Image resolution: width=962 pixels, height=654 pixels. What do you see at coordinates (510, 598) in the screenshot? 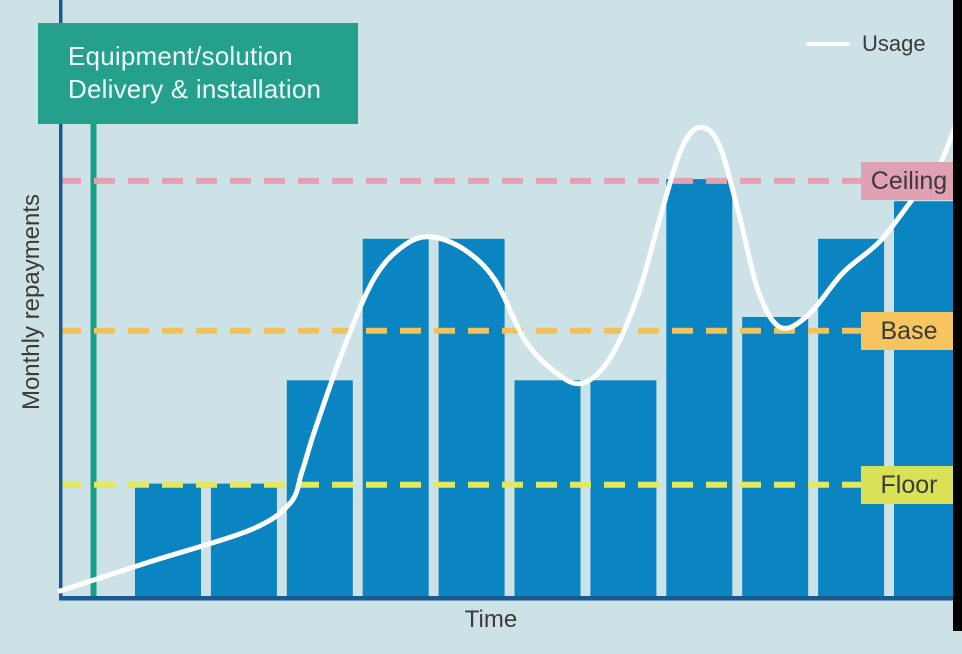
I see `x-axis-line` at bounding box center [510, 598].